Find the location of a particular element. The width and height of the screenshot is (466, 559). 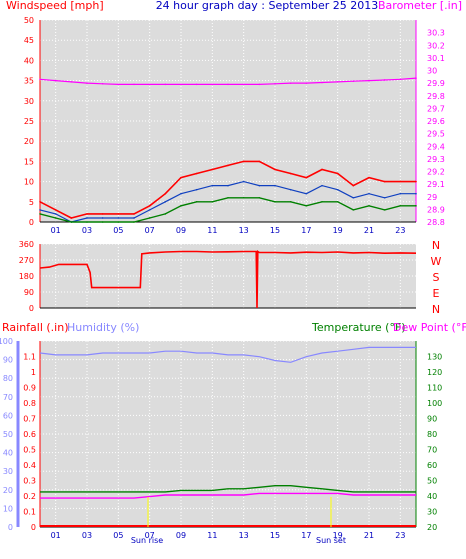

temperature-y-tick: 30 is located at coordinates (432, 512).